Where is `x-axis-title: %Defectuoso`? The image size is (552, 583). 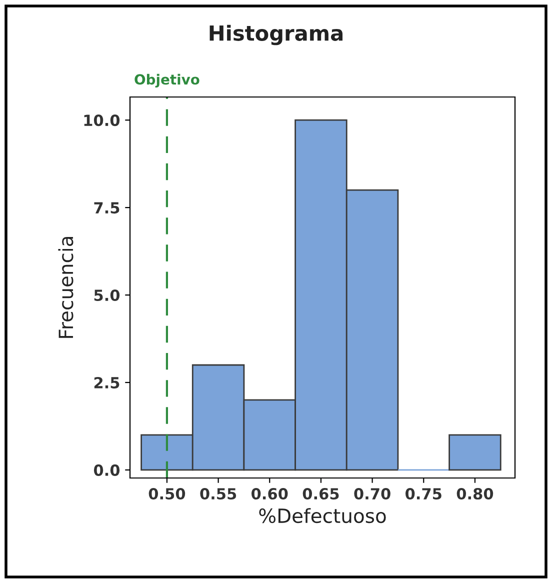 x-axis-title: %Defectuoso is located at coordinates (322, 516).